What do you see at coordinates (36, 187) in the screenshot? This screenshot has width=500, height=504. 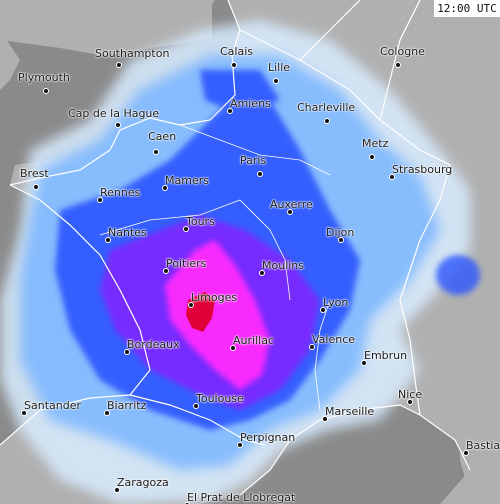 I see `city-marker-brest` at bounding box center [36, 187].